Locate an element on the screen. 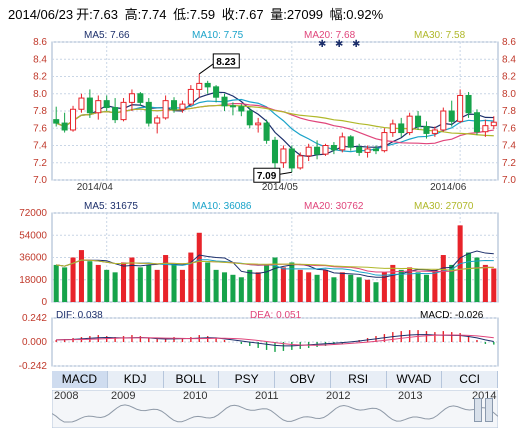  volume-tick: 54000 is located at coordinates (33, 235).